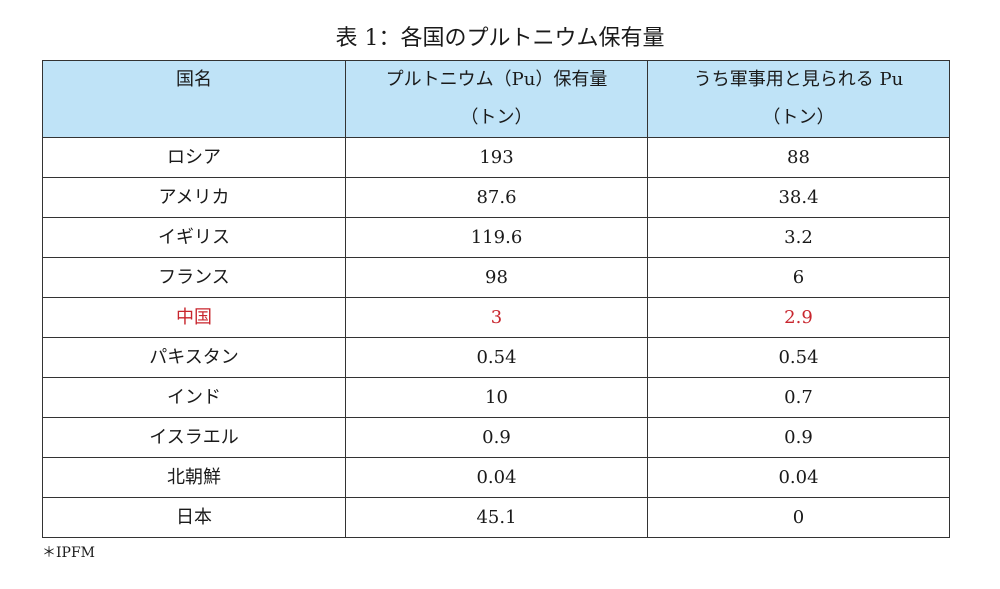 This screenshot has width=1000, height=589. I want to click on header-total: プルトニウム（Pu）保有量 （トン）, so click(496, 99).